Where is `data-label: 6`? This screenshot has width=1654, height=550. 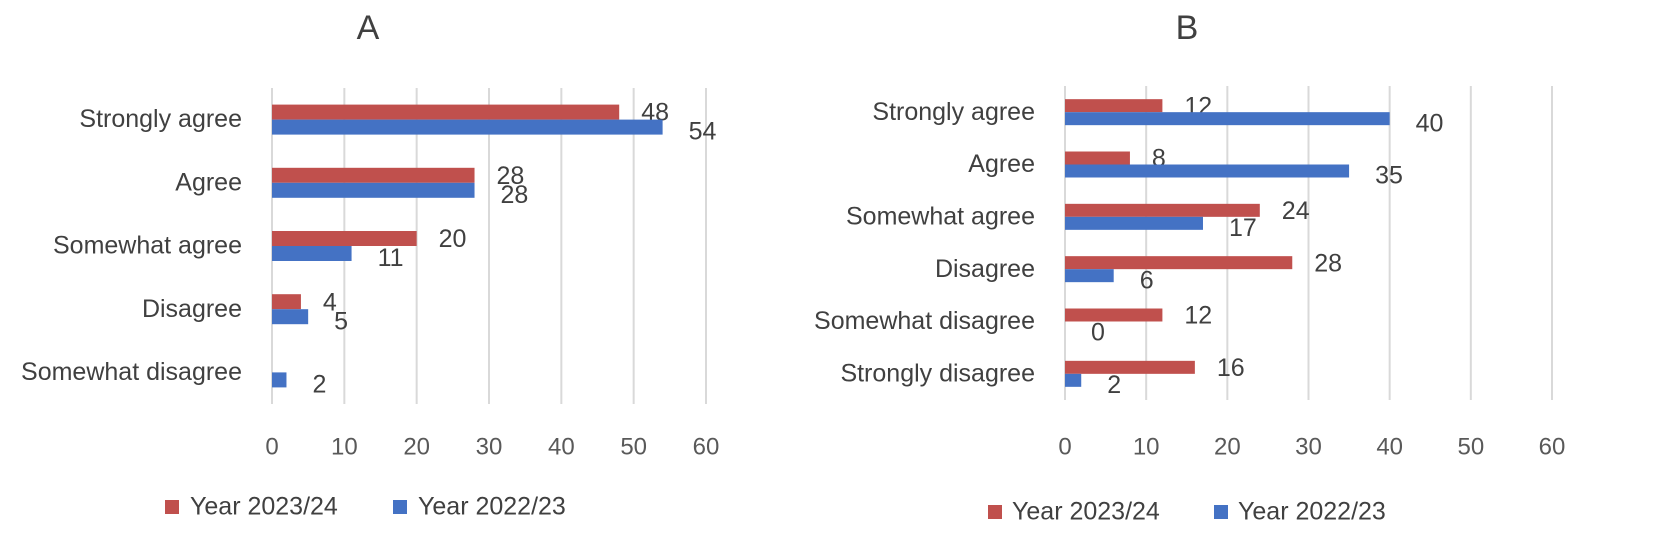
data-label: 6 is located at coordinates (1147, 280).